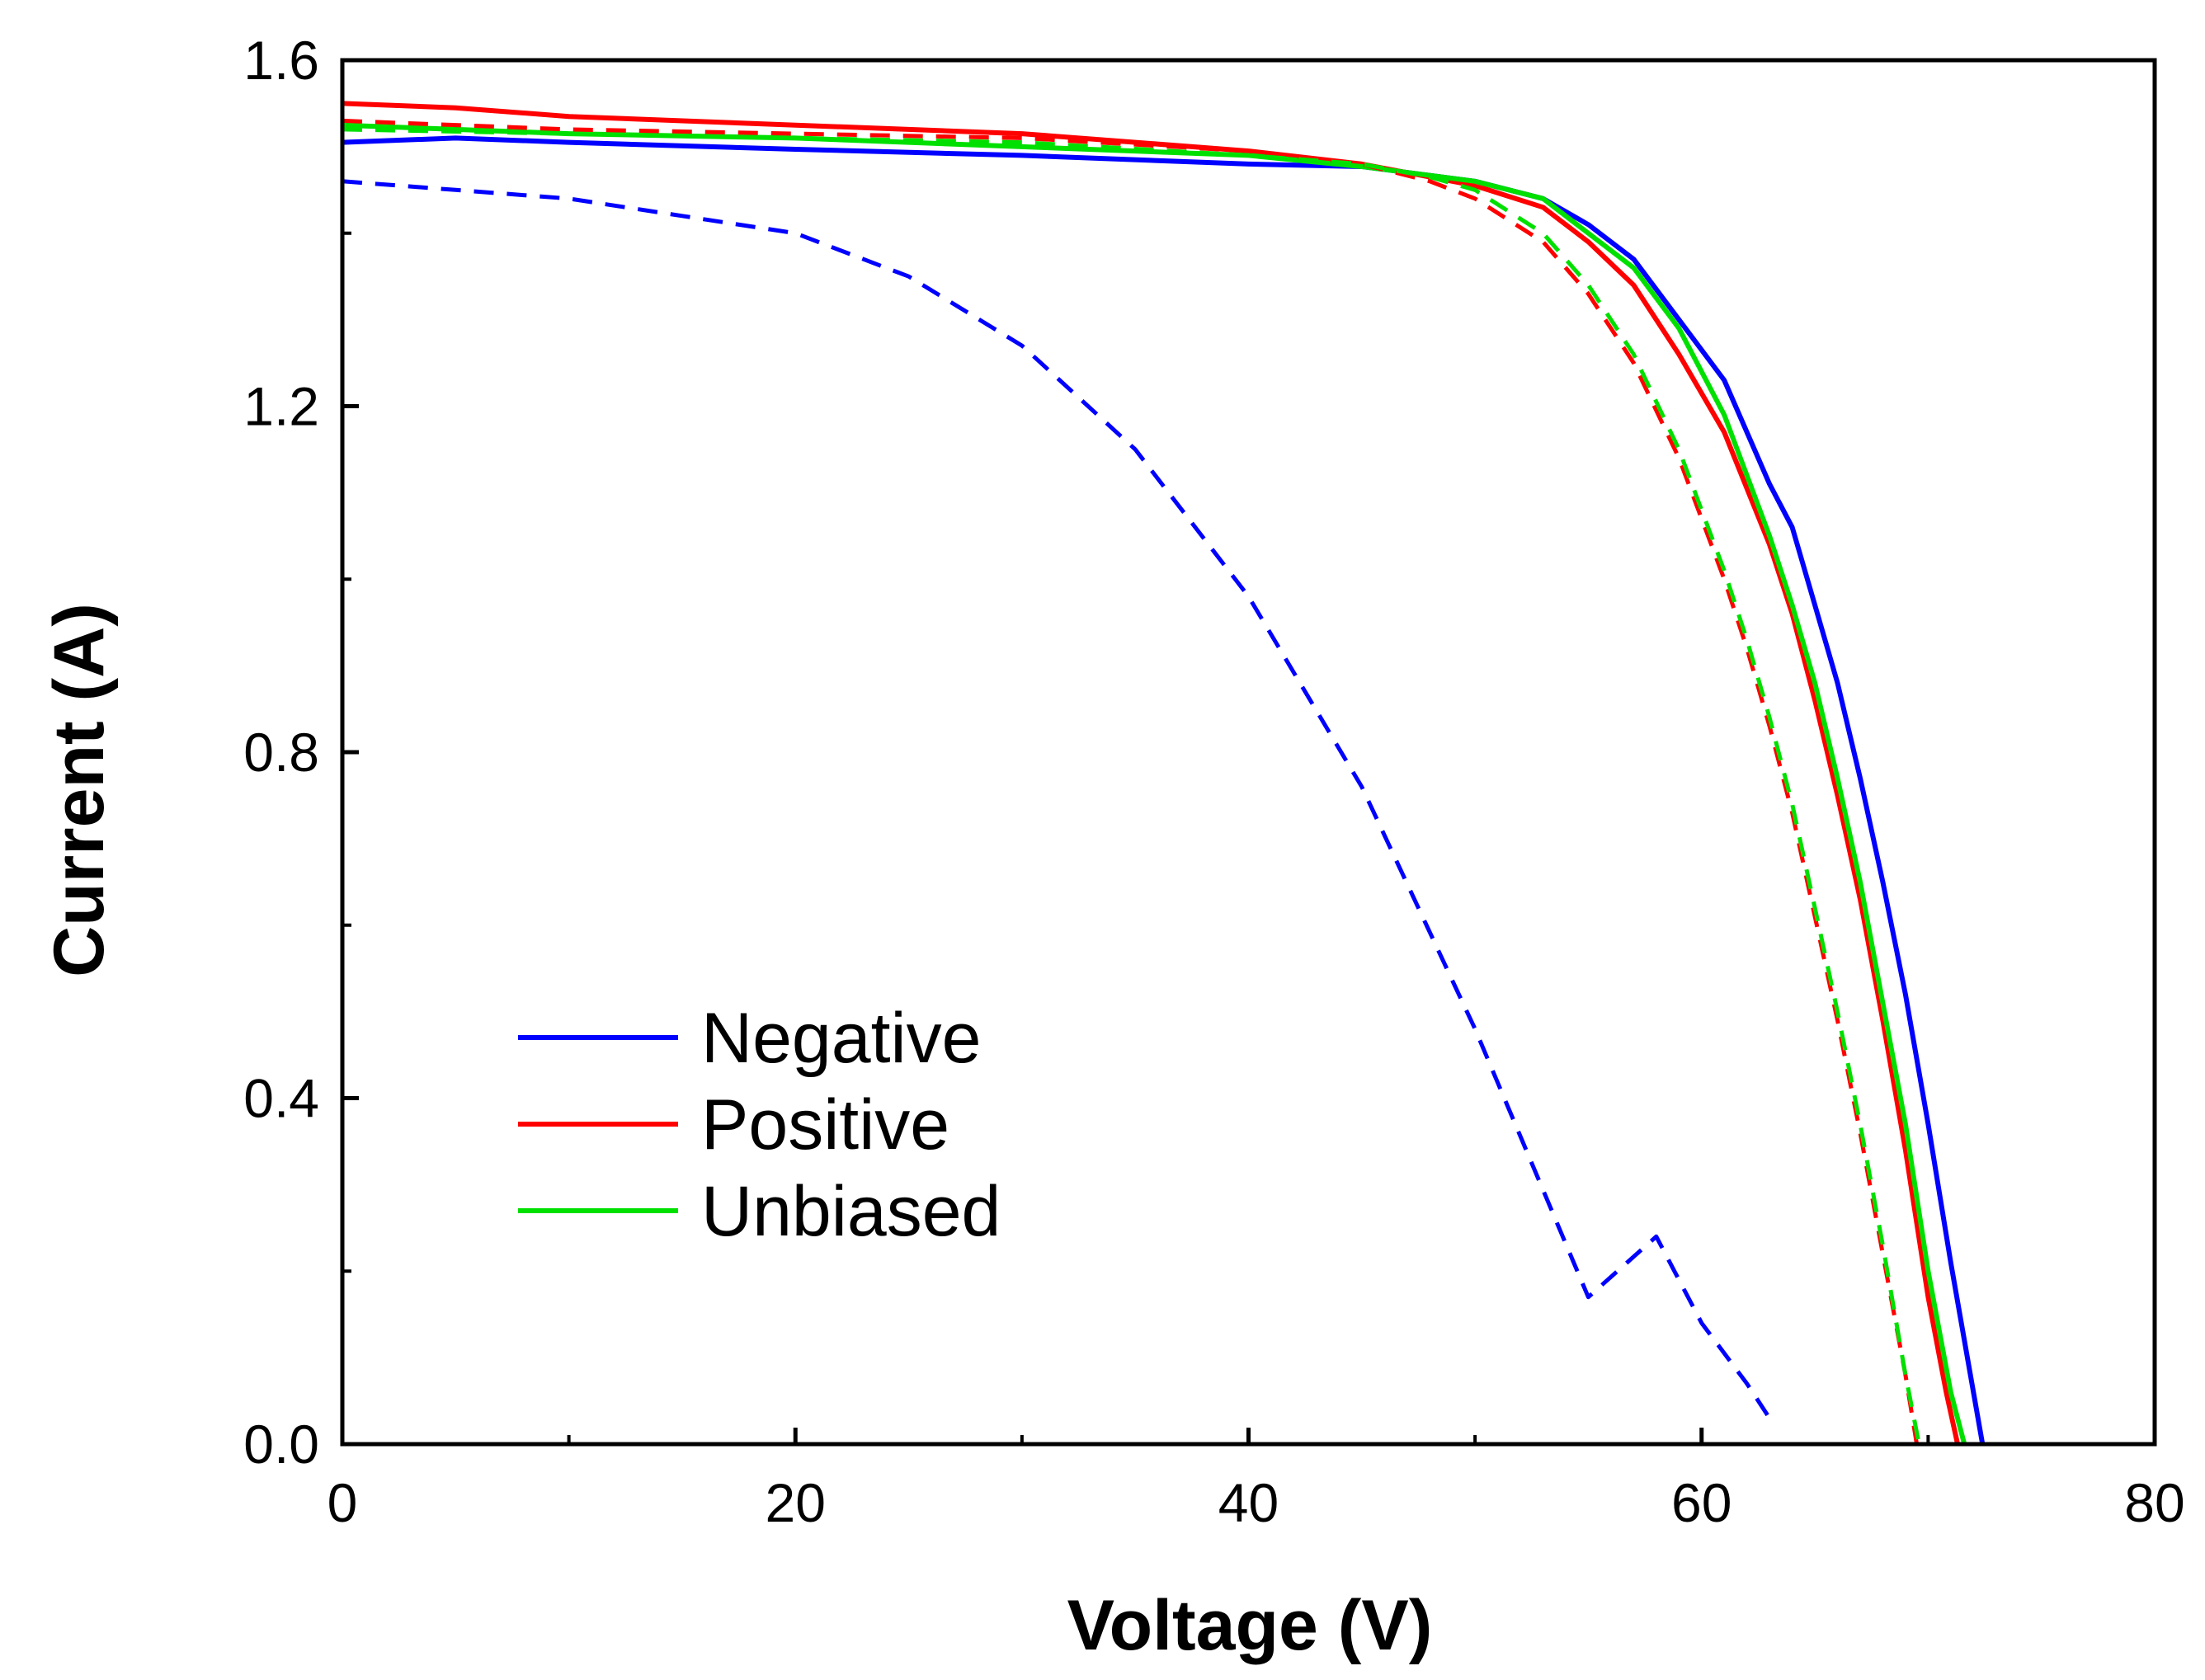 The height and width of the screenshot is (1680, 2205). Describe the element at coordinates (281, 752) in the screenshot. I see `y-tick-label: 0.8` at that location.